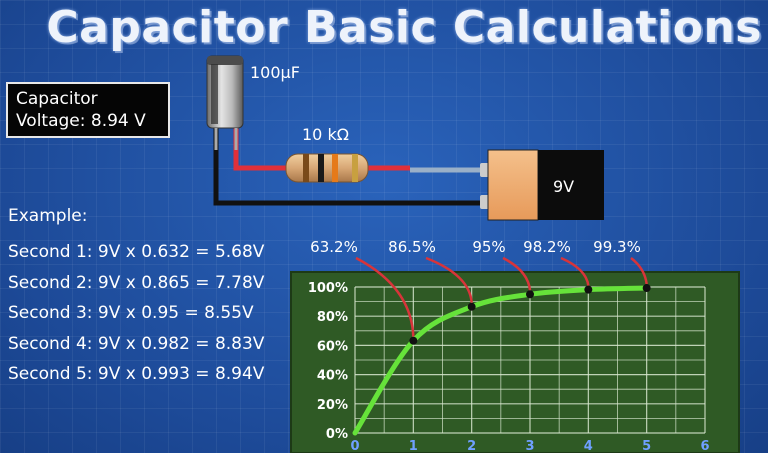 The height and width of the screenshot is (453, 768). What do you see at coordinates (354, 446) in the screenshot?
I see `x-tick-label: 0` at bounding box center [354, 446].